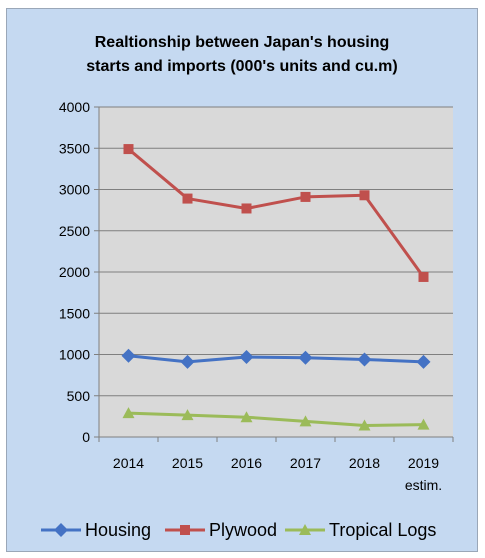  I want to click on y-tick-label: 0, so click(86, 437).